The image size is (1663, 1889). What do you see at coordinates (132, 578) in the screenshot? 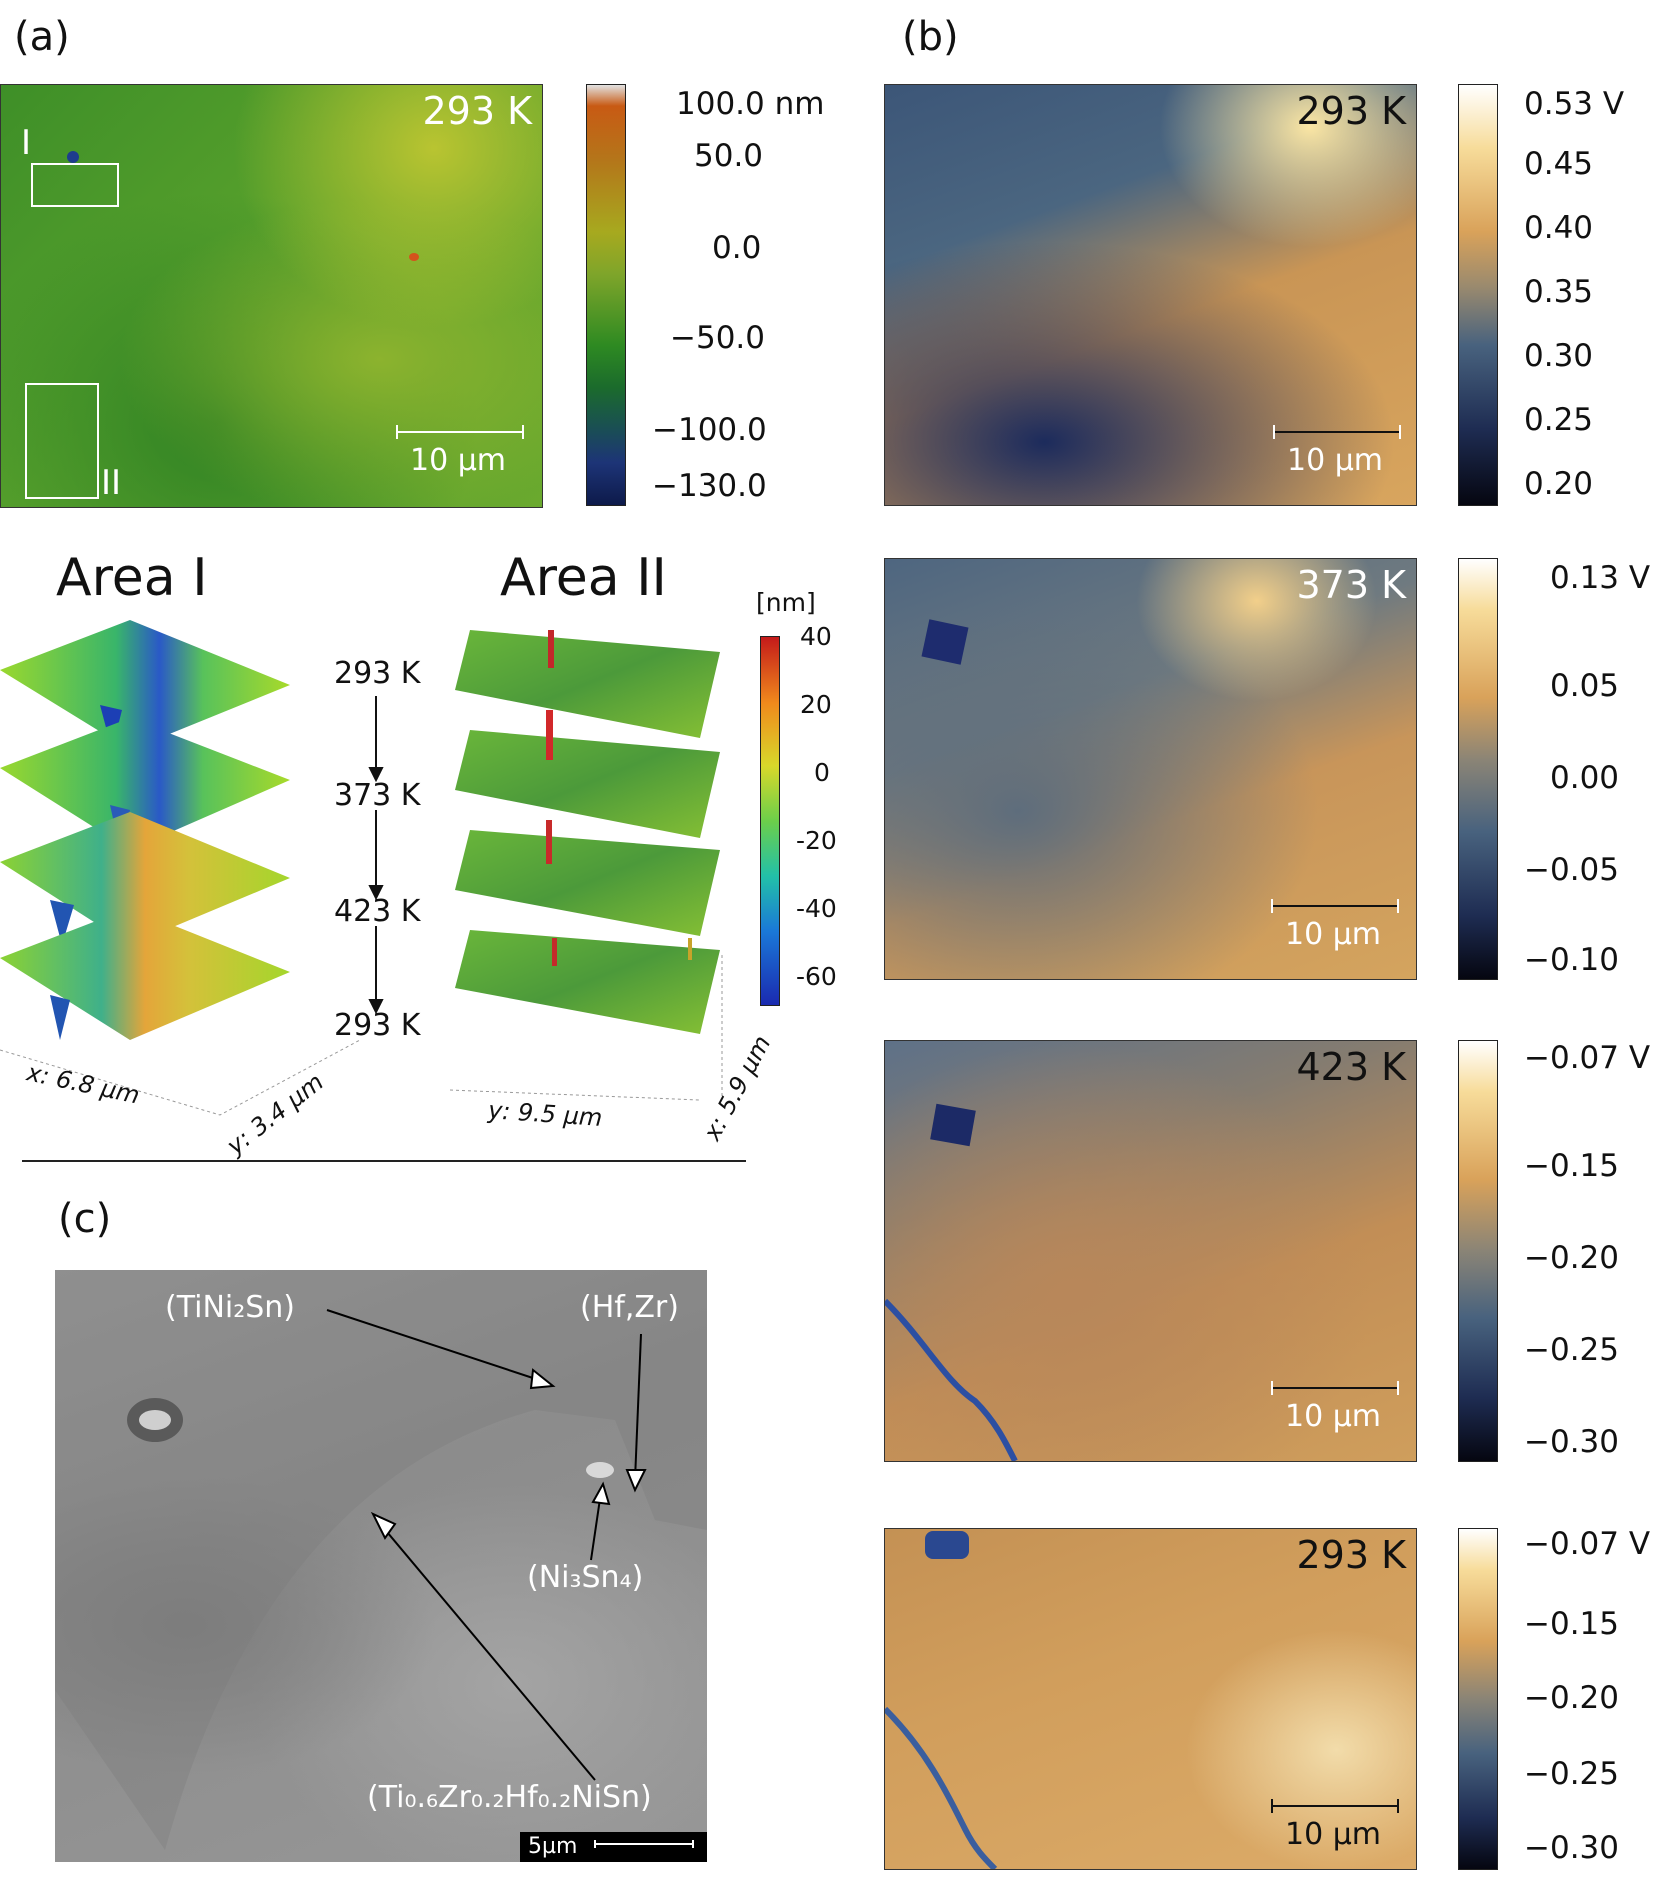
I see `area-1-title: Area I` at bounding box center [132, 578].